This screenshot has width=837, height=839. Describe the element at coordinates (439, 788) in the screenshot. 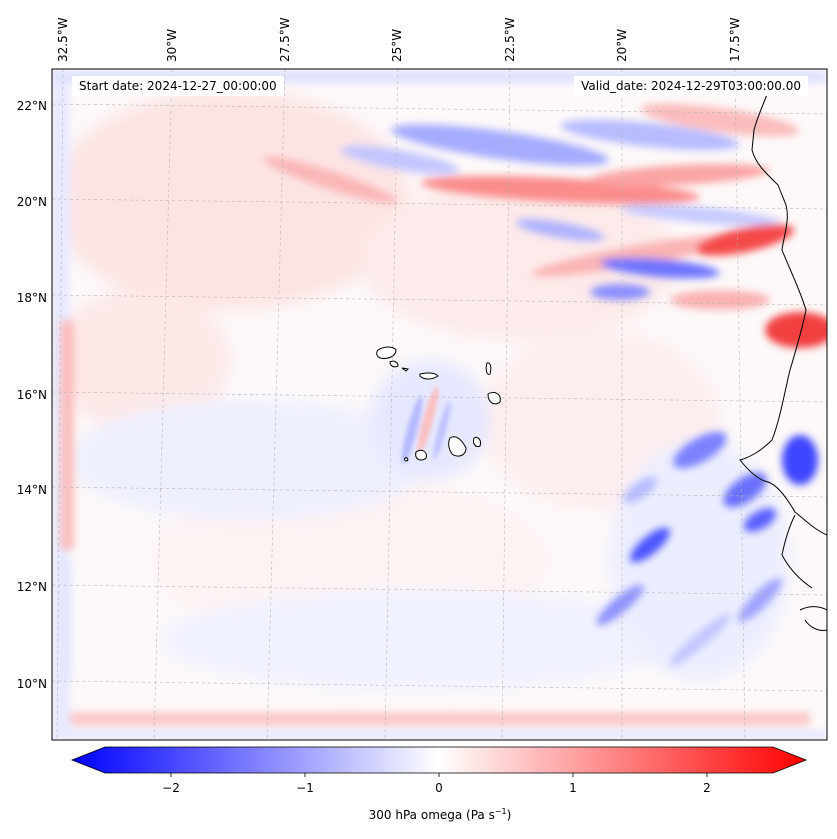

I see `colorbar-tick-label: 0` at that location.